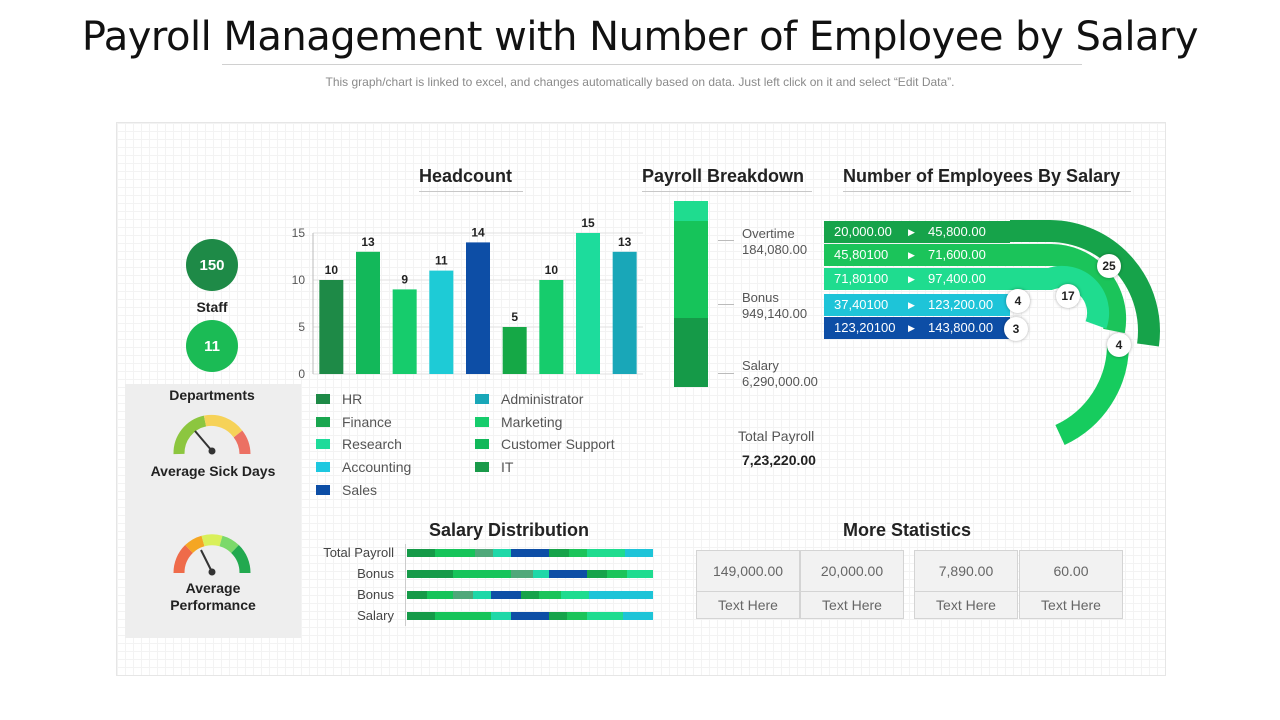  What do you see at coordinates (917, 305) in the screenshot?
I see `salary-range-row-4: 37,40100 ▶ 123,200.00` at bounding box center [917, 305].